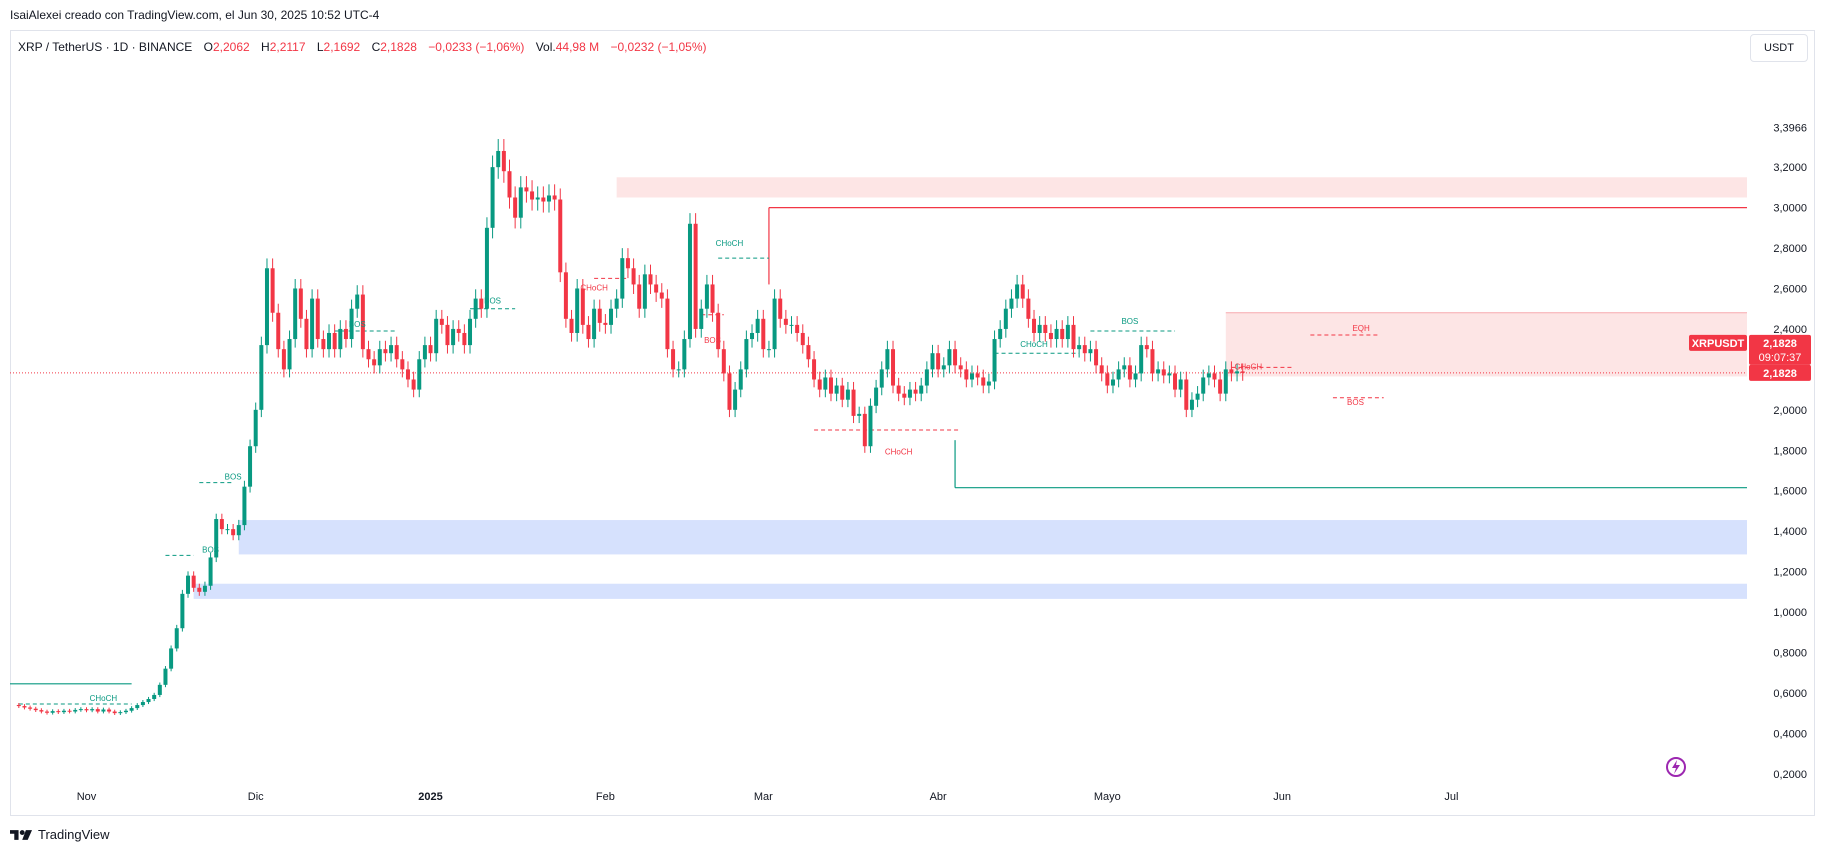  What do you see at coordinates (1790, 168) in the screenshot?
I see `y-tick-label: 3,2000` at bounding box center [1790, 168].